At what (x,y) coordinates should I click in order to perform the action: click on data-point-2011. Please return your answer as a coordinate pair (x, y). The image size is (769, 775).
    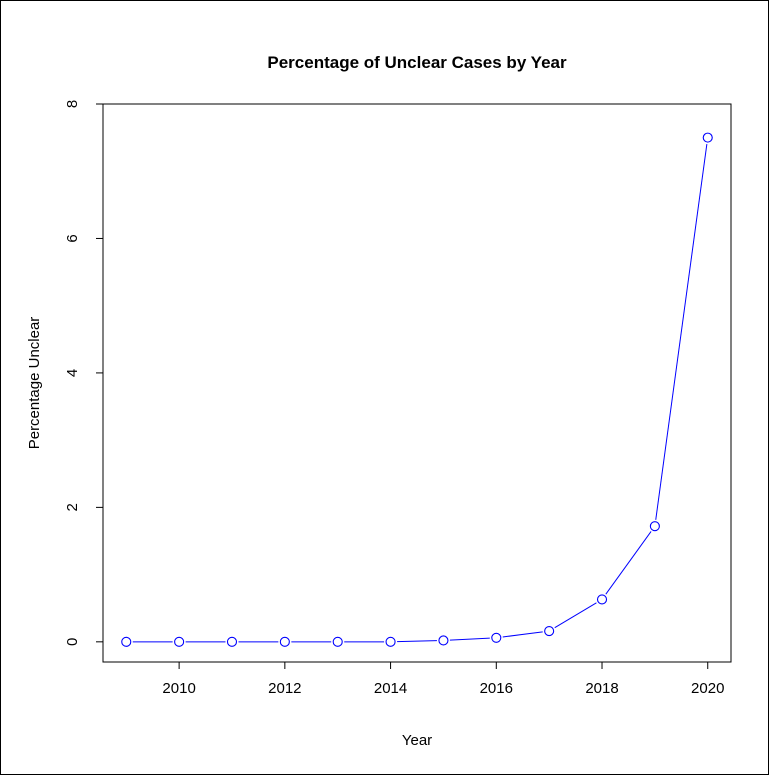
    Looking at the image, I should click on (232, 641).